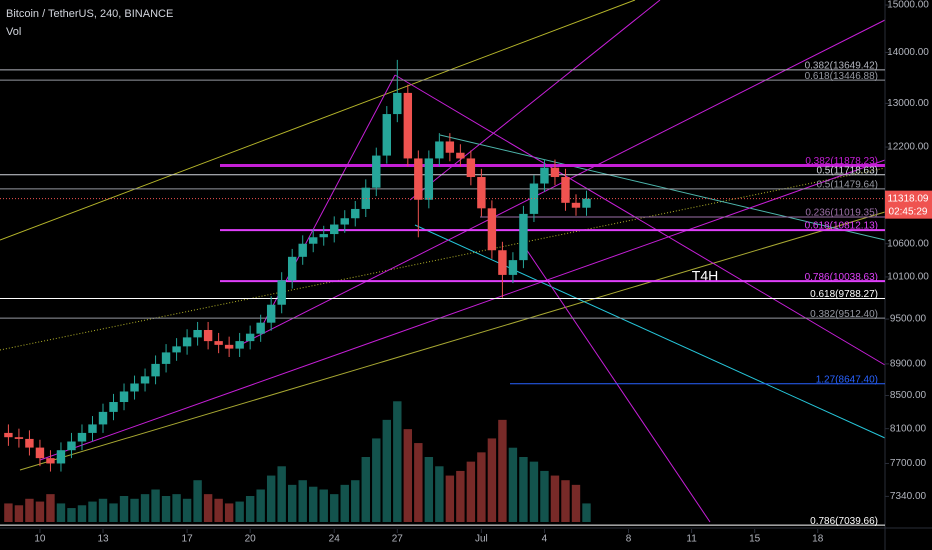 The image size is (932, 550). What do you see at coordinates (844, 521) in the screenshot?
I see `fib-label: 0.786(7039.66)` at bounding box center [844, 521].